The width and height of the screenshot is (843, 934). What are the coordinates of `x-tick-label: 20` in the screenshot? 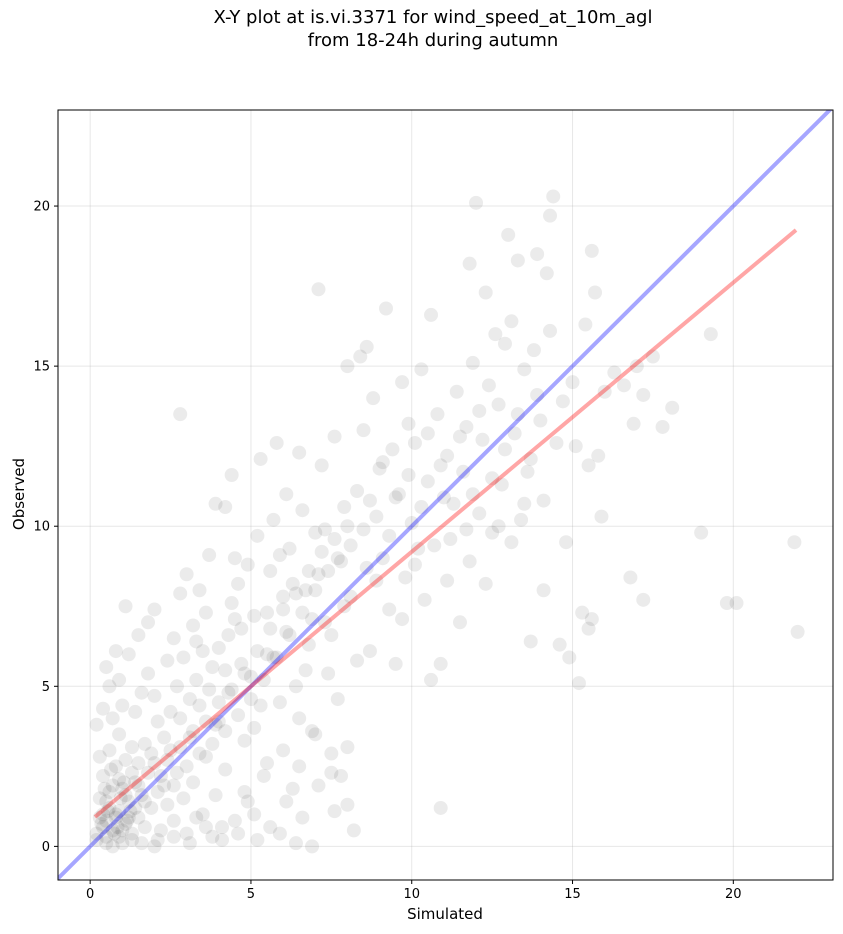 It's located at (733, 894).